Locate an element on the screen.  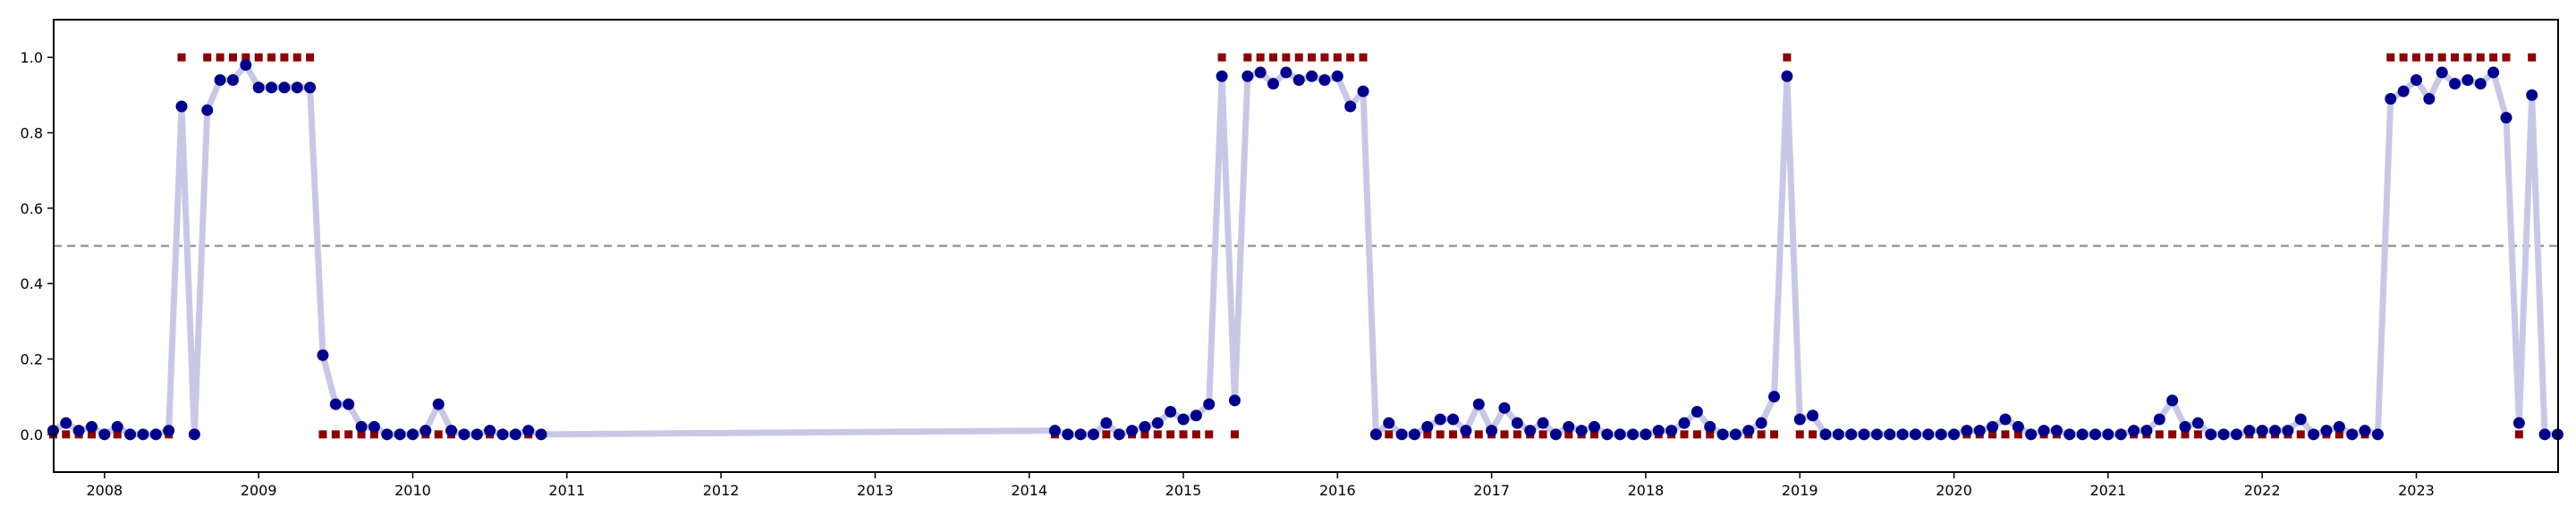
y-tick-label: 0.6 is located at coordinates (32, 208).